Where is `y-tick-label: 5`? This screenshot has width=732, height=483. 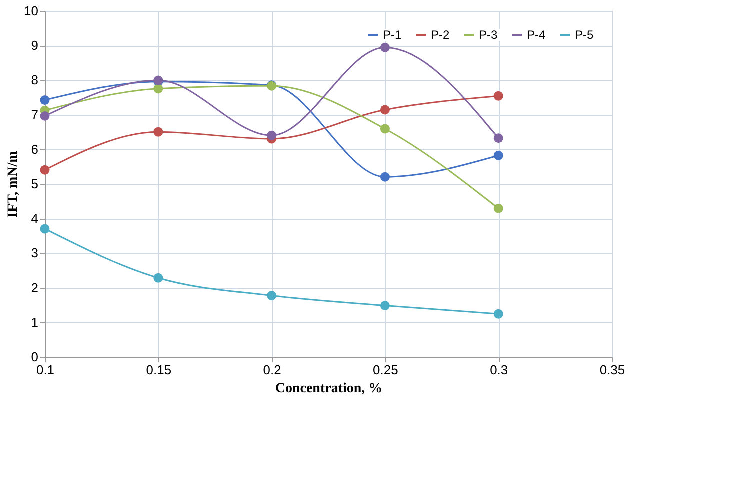 y-tick-label: 5 is located at coordinates (34, 184).